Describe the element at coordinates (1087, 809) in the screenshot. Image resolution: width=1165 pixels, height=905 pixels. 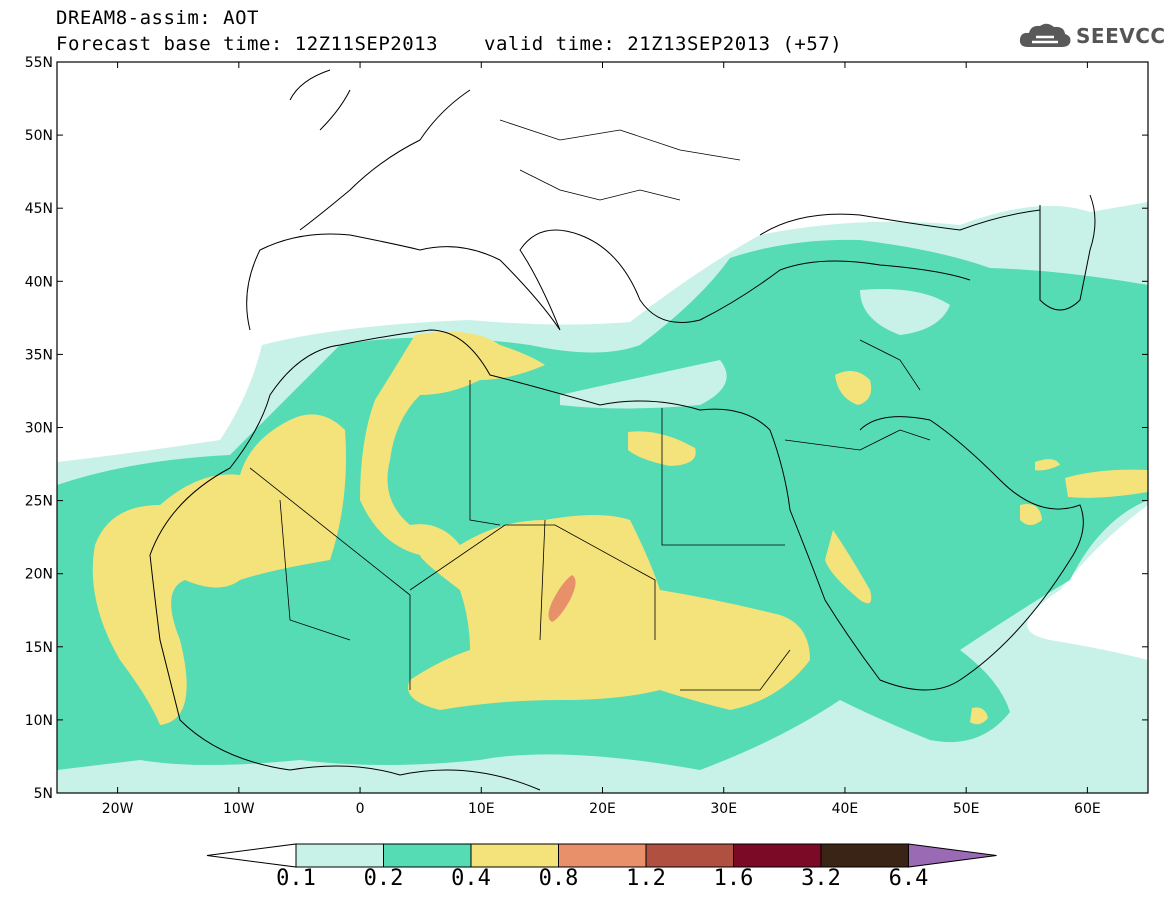
I see `lon-tick-label: 60E` at that location.